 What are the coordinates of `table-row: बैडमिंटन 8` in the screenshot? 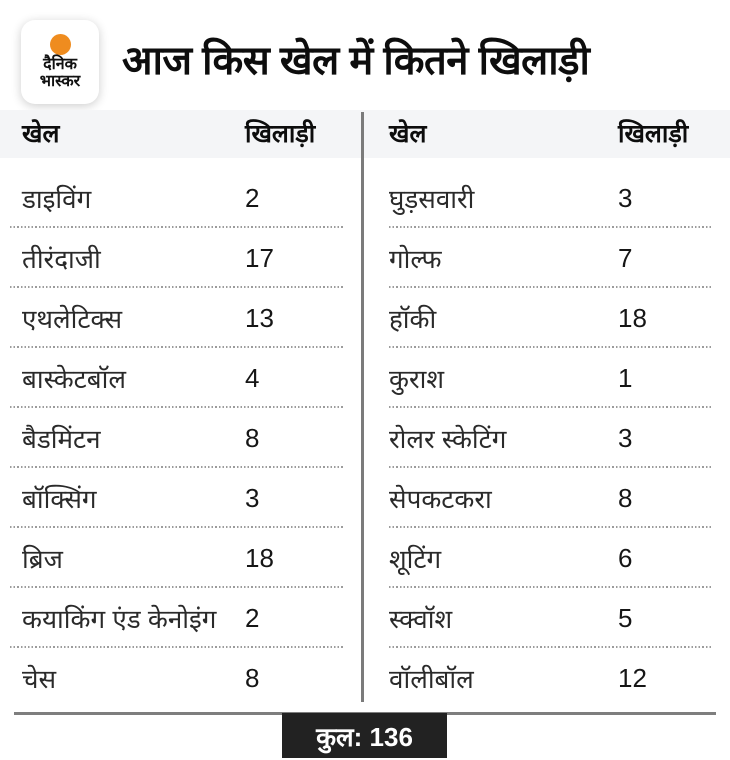 It's located at (172, 438).